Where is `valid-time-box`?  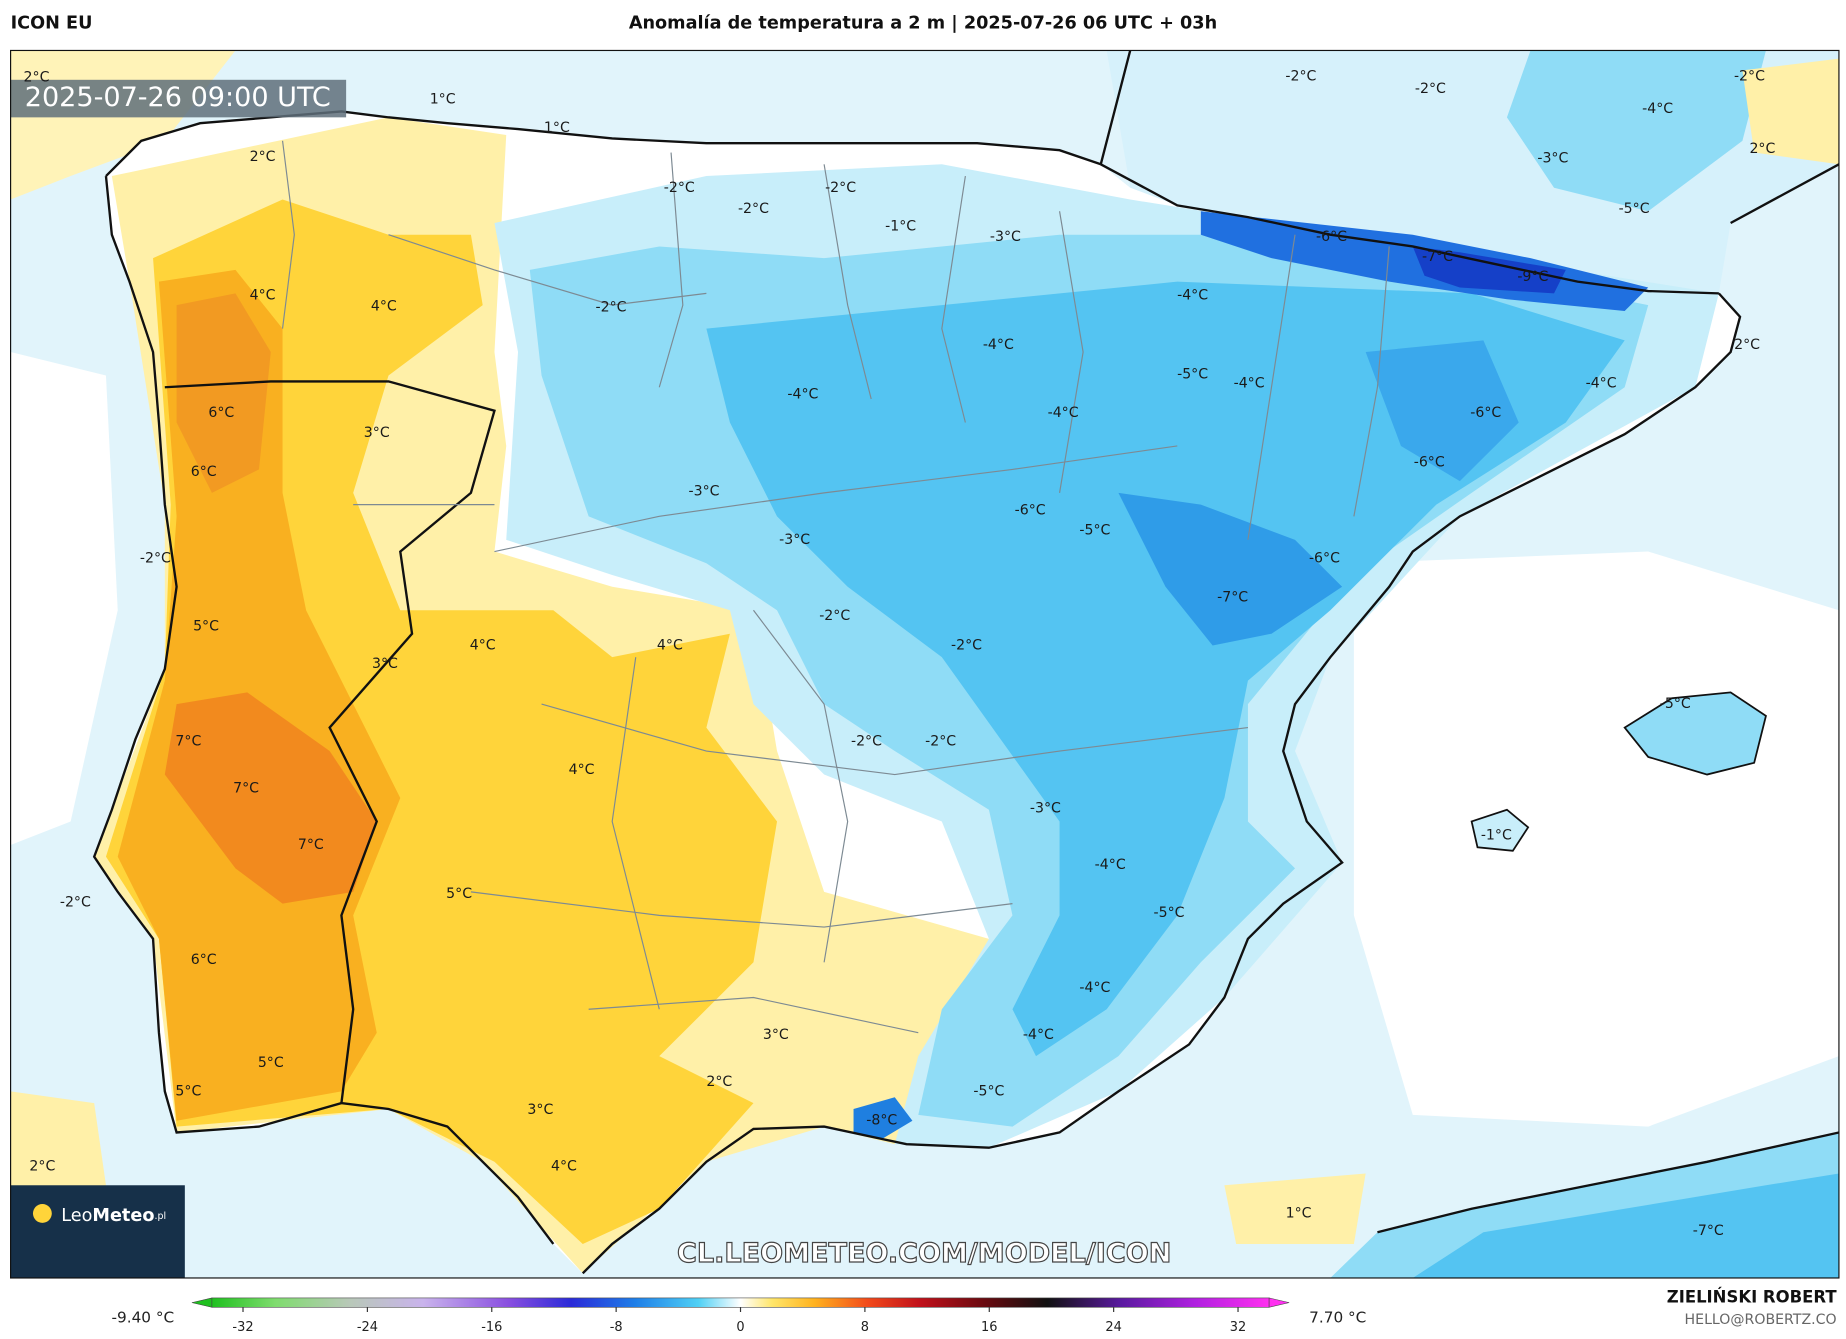 valid-time-box is located at coordinates (178, 98).